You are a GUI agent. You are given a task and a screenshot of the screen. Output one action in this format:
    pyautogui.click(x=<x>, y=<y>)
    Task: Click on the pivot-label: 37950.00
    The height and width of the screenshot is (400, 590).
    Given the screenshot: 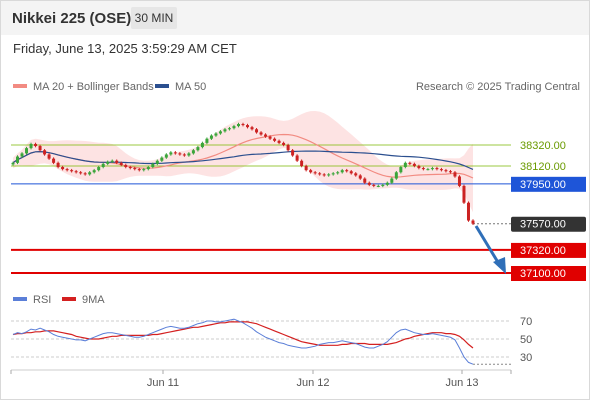 What is the action you would take?
    pyautogui.click(x=543, y=185)
    